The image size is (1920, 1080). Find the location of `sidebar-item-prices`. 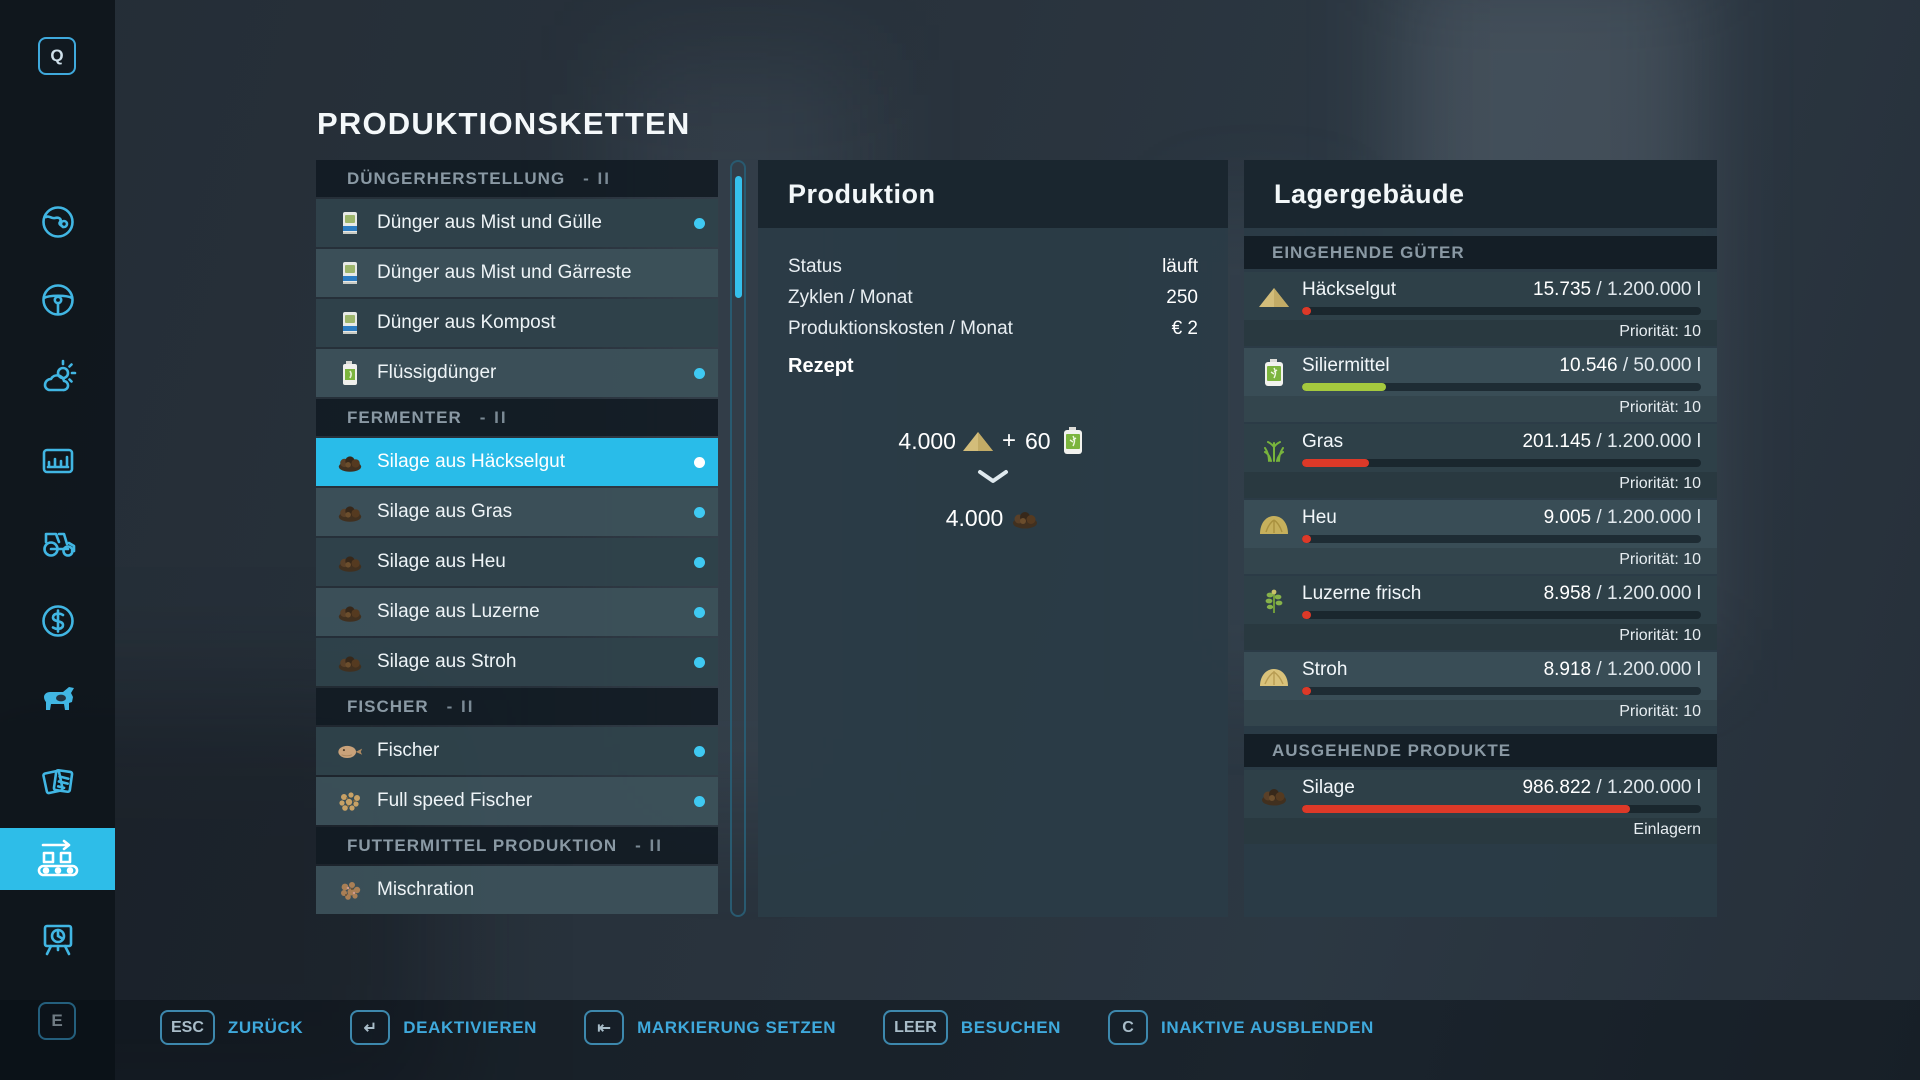

sidebar-item-prices is located at coordinates (57, 462).